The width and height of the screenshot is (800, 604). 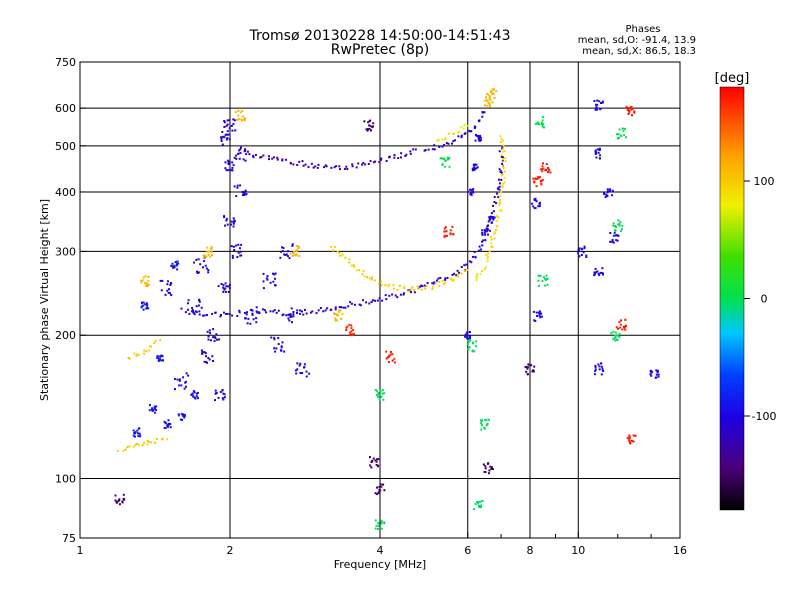 I want to click on y-tick-label: 75, so click(x=69, y=538).